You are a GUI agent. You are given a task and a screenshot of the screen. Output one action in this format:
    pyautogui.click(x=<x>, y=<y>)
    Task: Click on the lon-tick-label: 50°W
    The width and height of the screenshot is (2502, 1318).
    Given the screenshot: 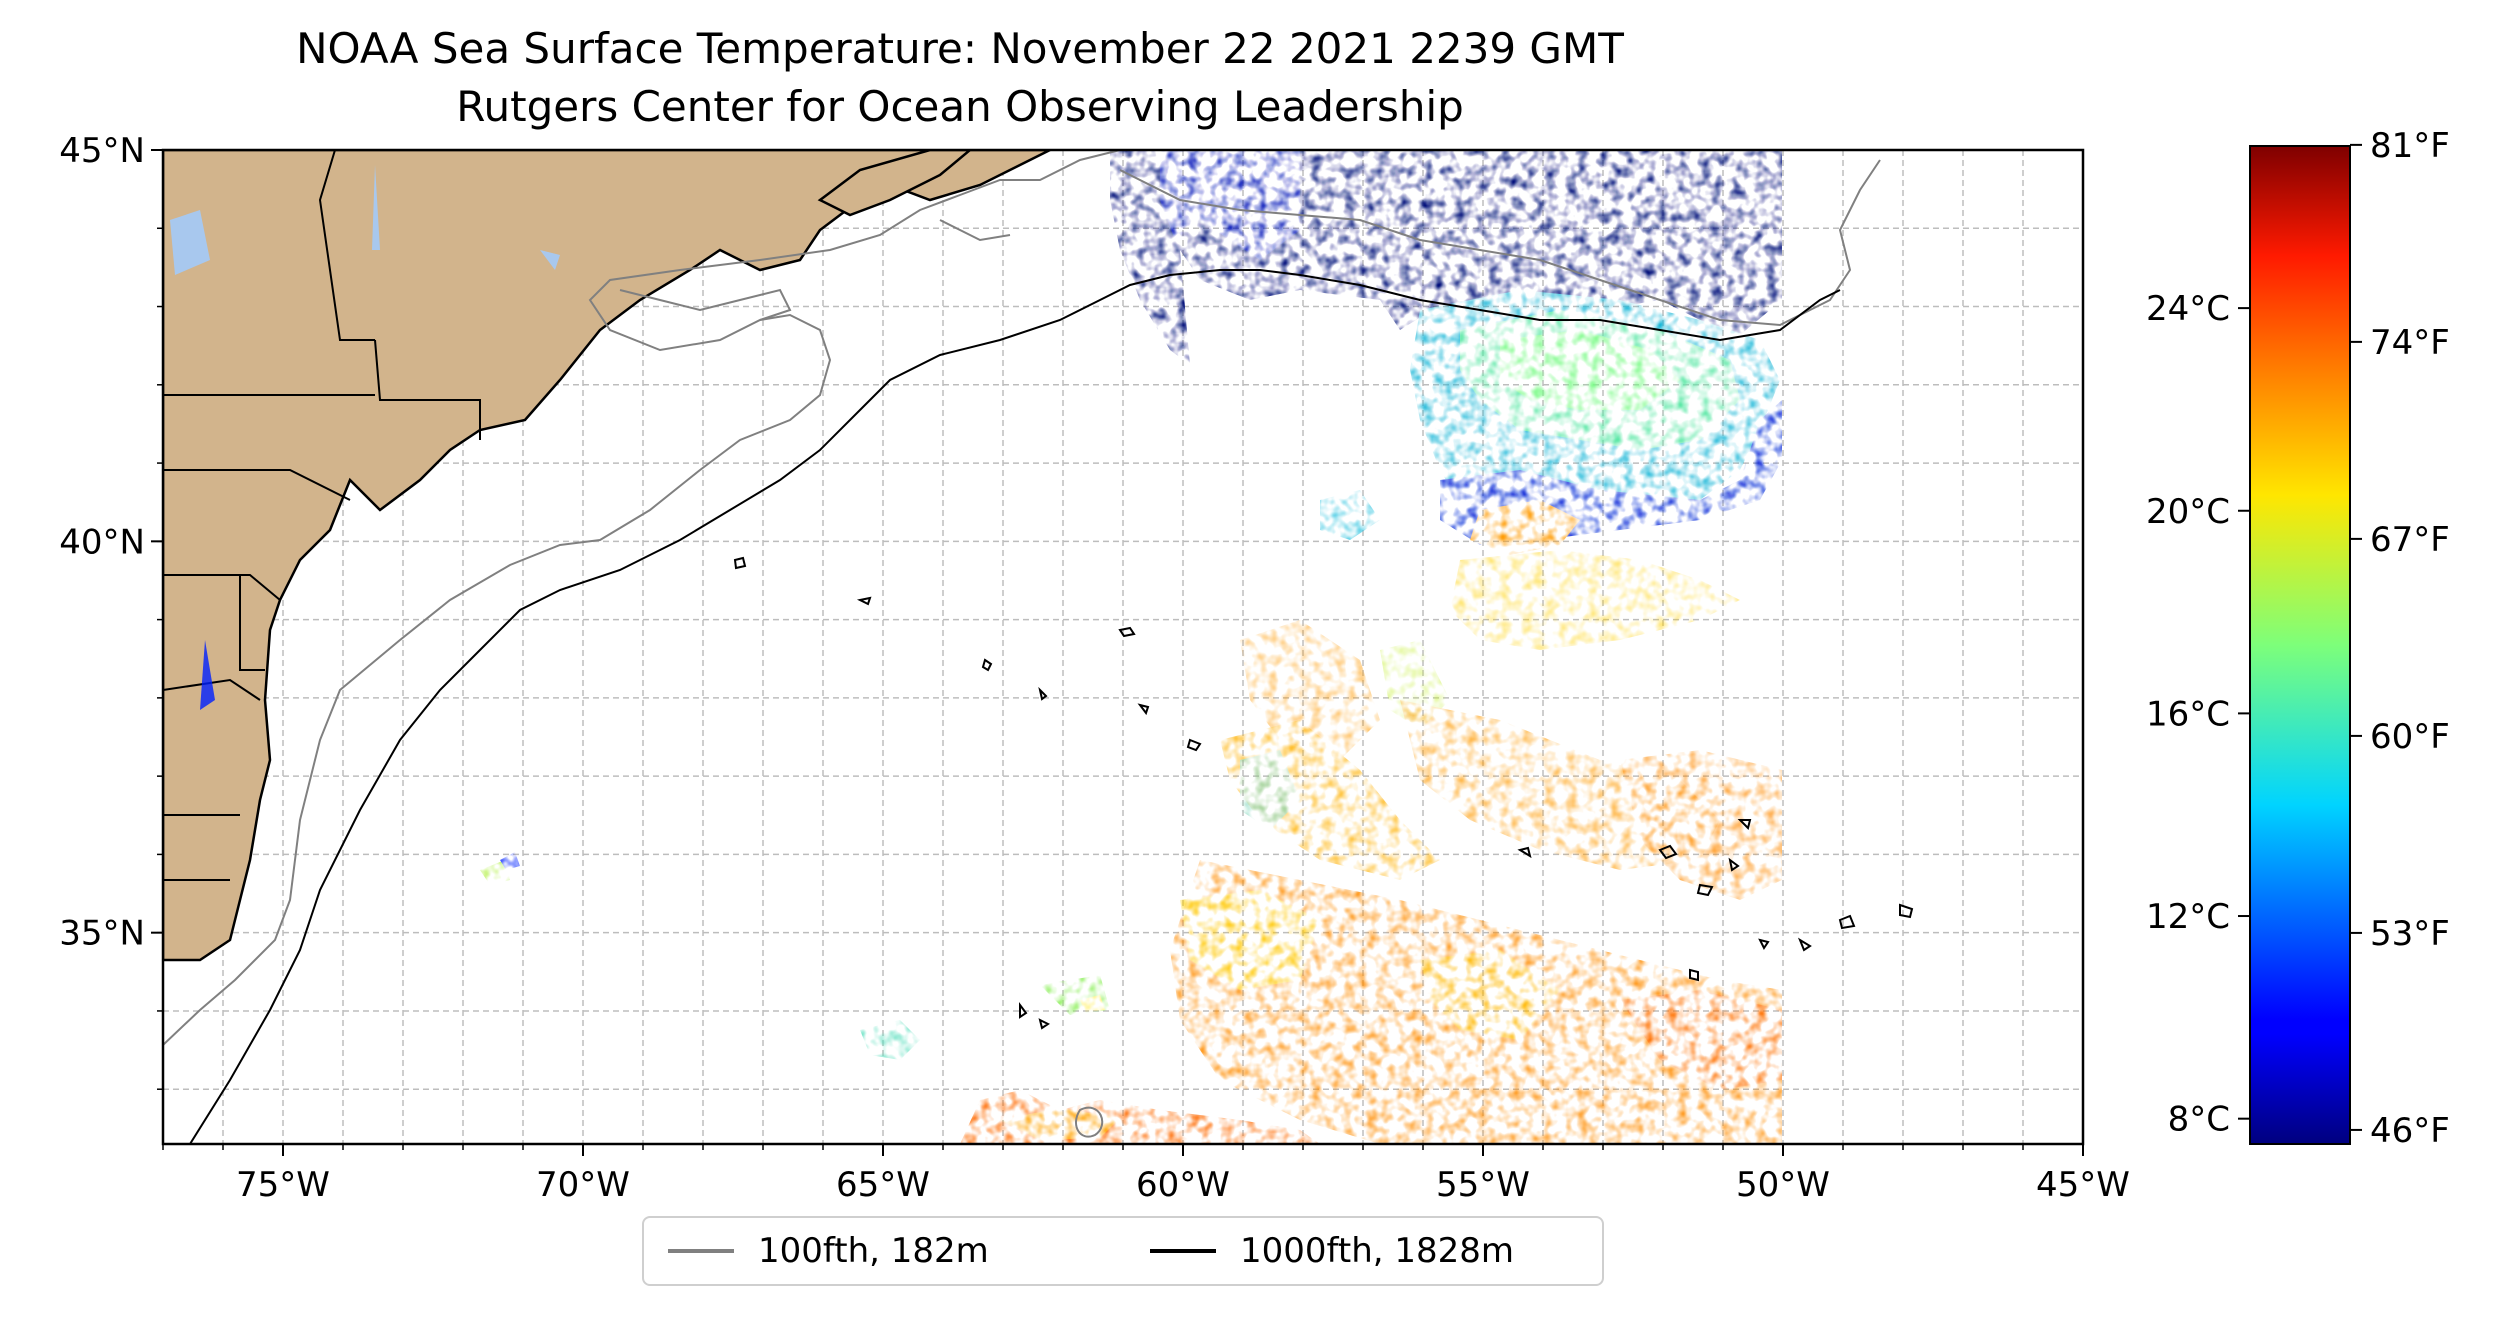 What is the action you would take?
    pyautogui.click(x=1783, y=1185)
    